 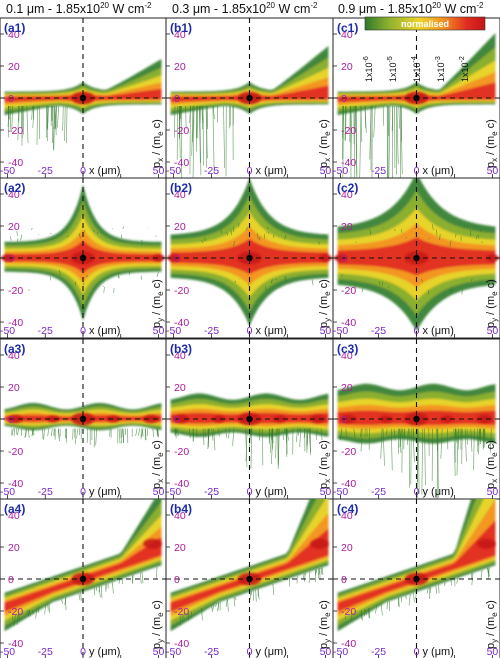 I want to click on colorbar-tick-3: 1x10-4, so click(x=416, y=69).